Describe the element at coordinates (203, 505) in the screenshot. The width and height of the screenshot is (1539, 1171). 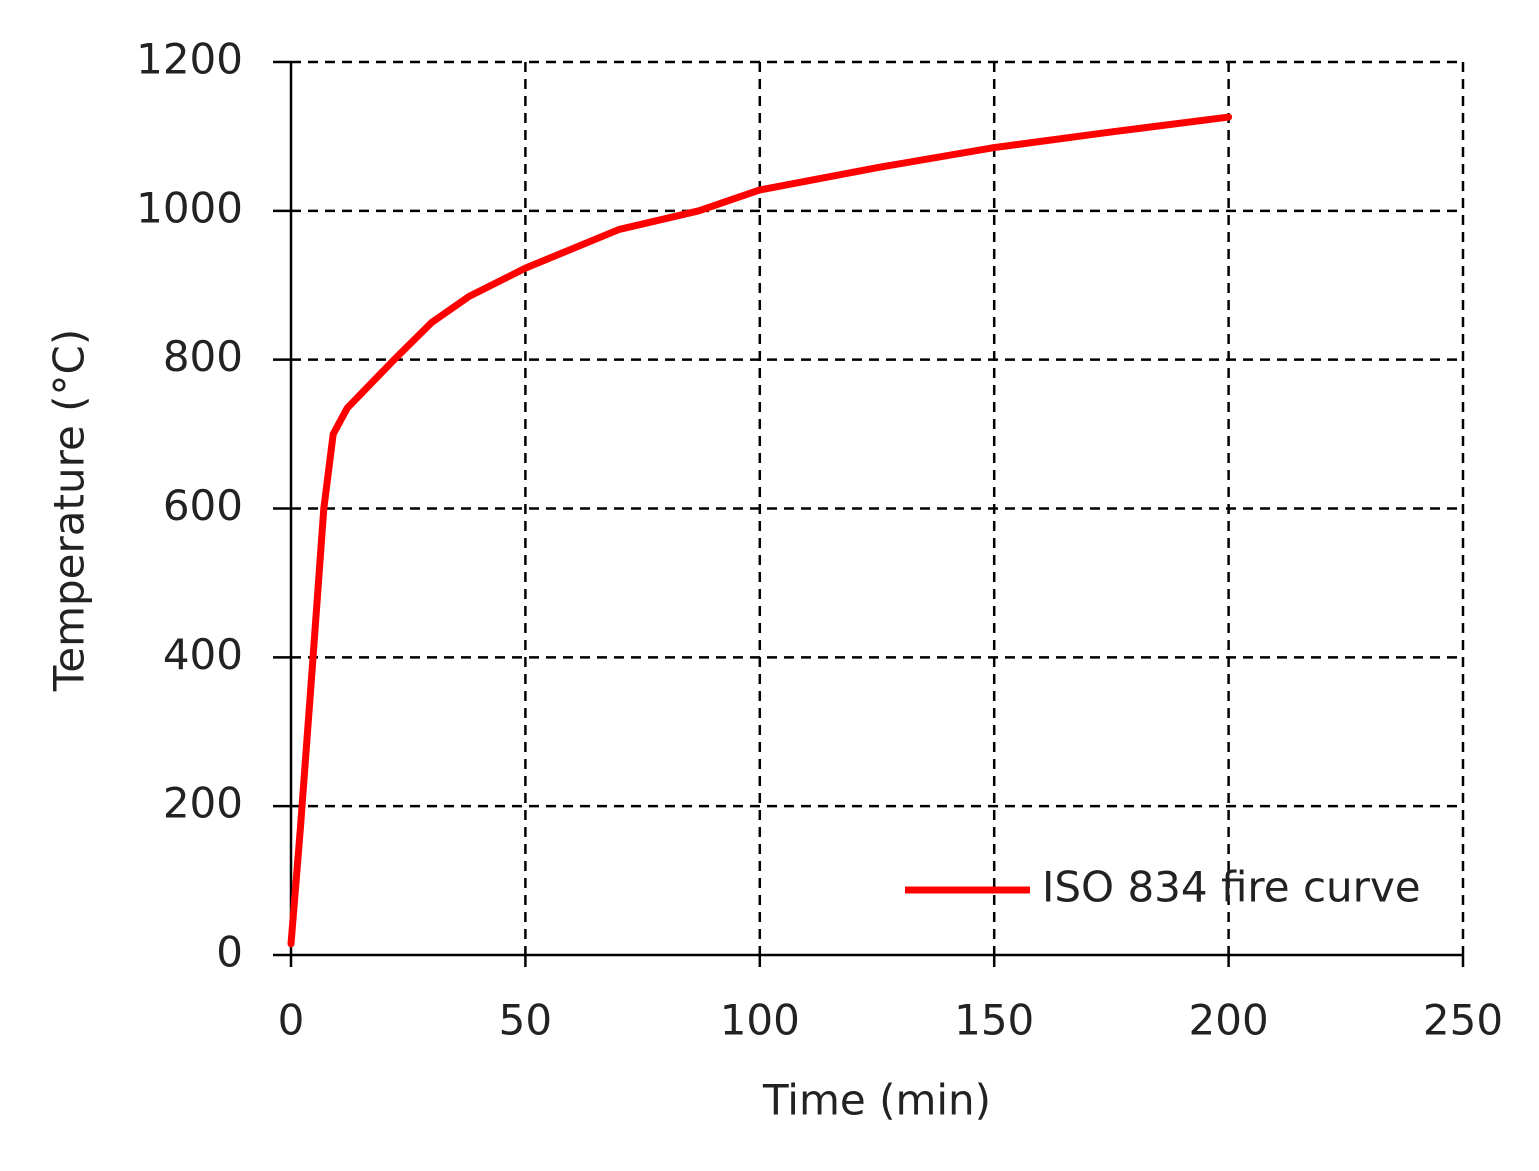
I see `y-tick-label: 600` at that location.